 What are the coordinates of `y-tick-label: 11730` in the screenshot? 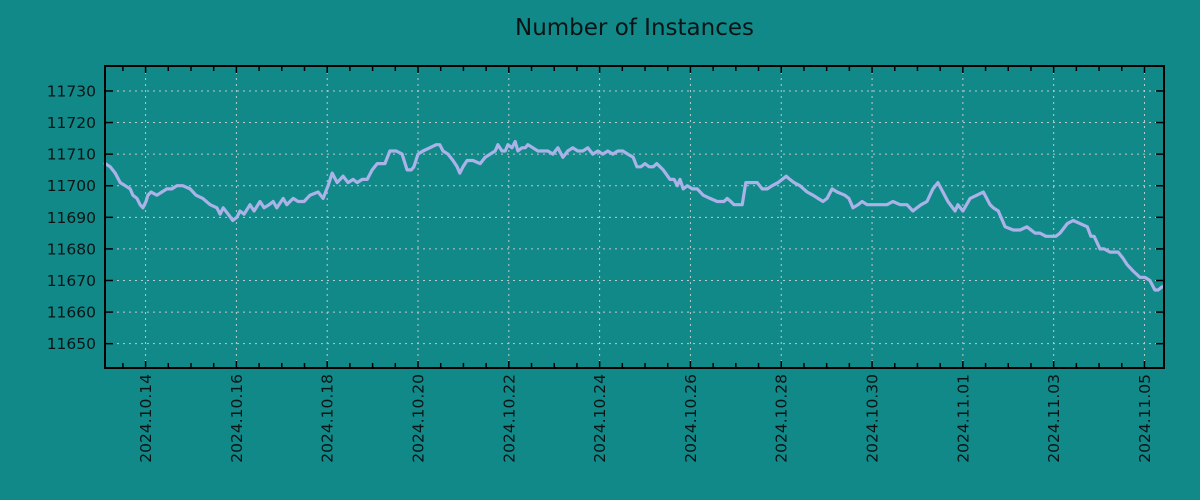 It's located at (71, 91).